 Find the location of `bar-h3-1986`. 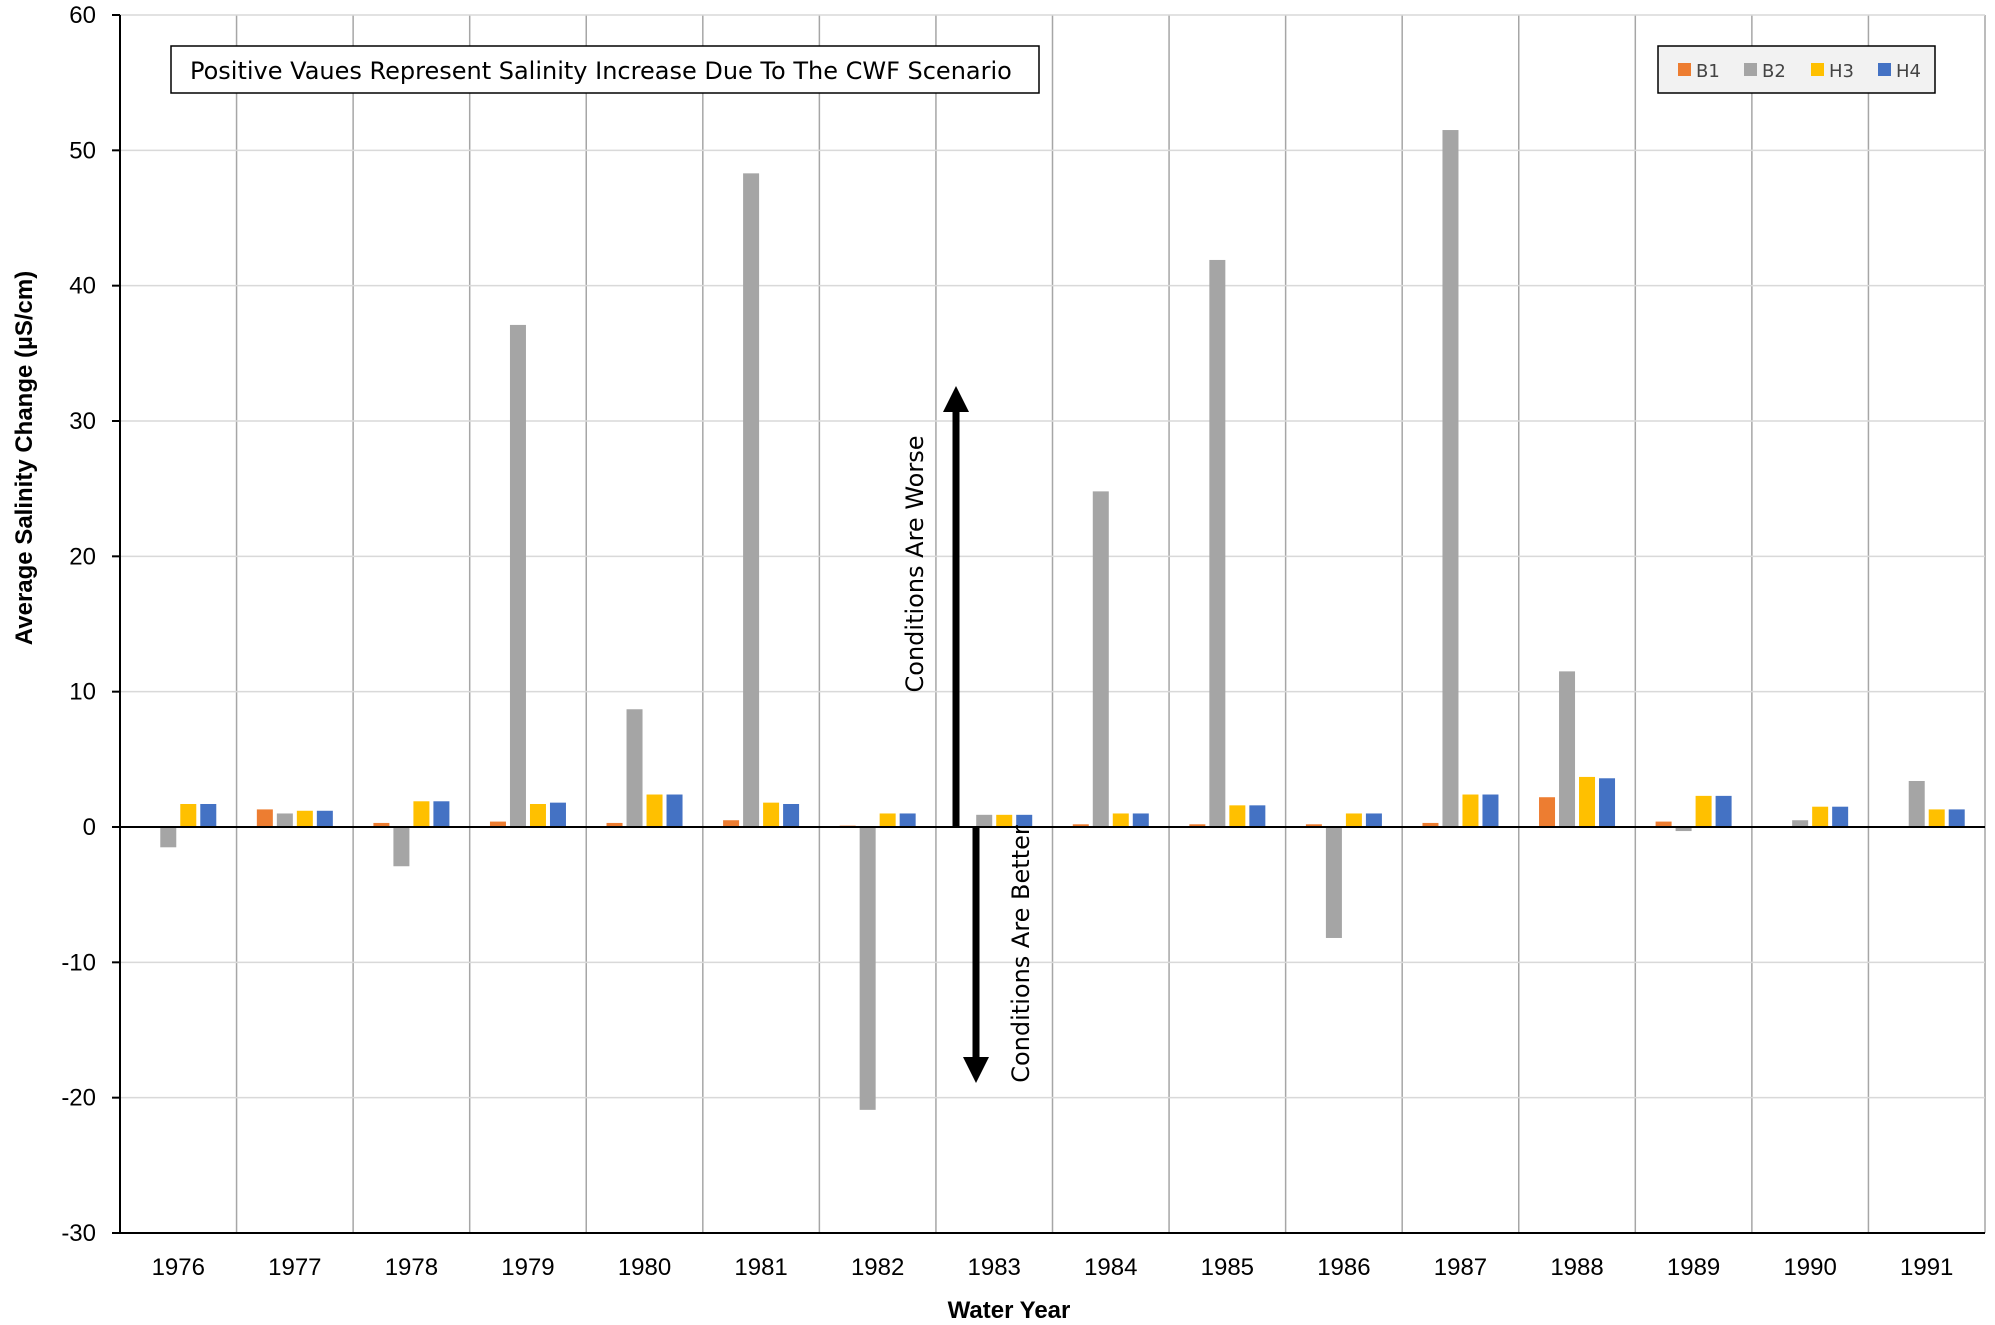

bar-h3-1986 is located at coordinates (1353, 820).